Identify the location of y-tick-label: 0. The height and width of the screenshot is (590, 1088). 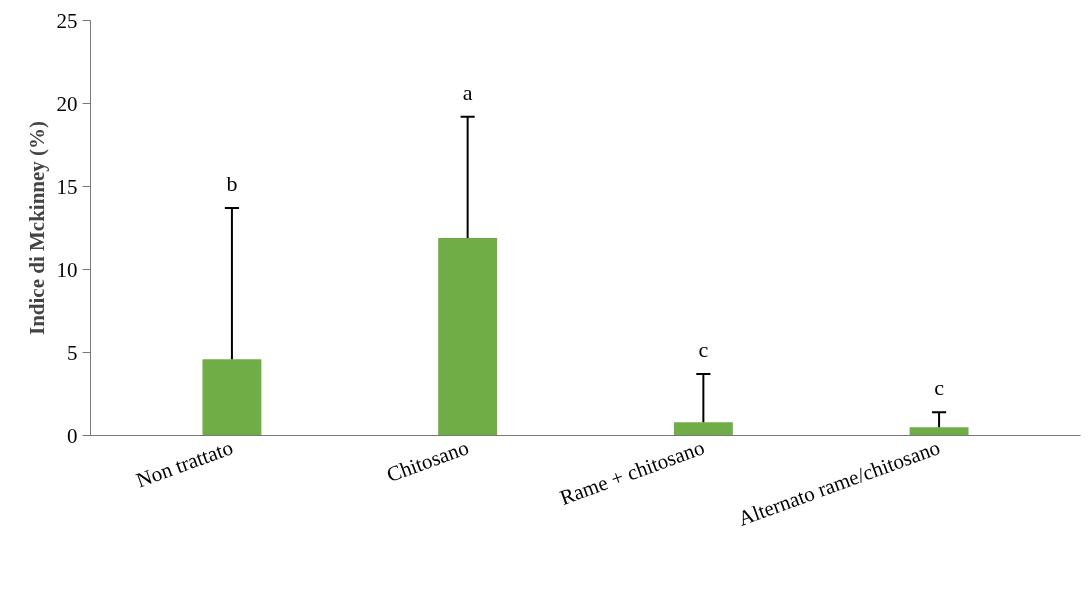
(72, 435).